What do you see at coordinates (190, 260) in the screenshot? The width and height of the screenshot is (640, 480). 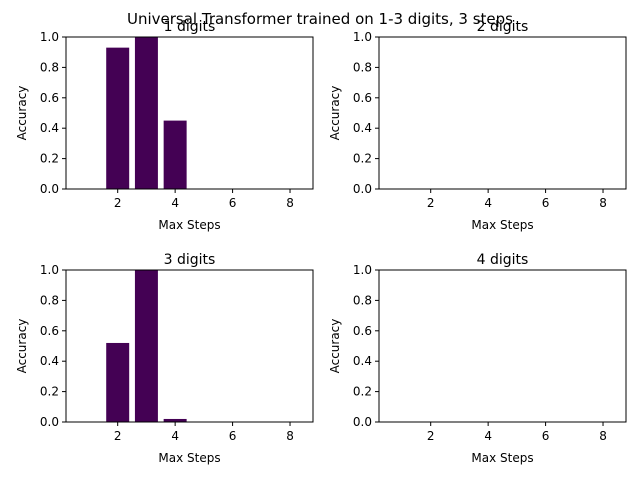 I see `subplot-title: 3 digits` at bounding box center [190, 260].